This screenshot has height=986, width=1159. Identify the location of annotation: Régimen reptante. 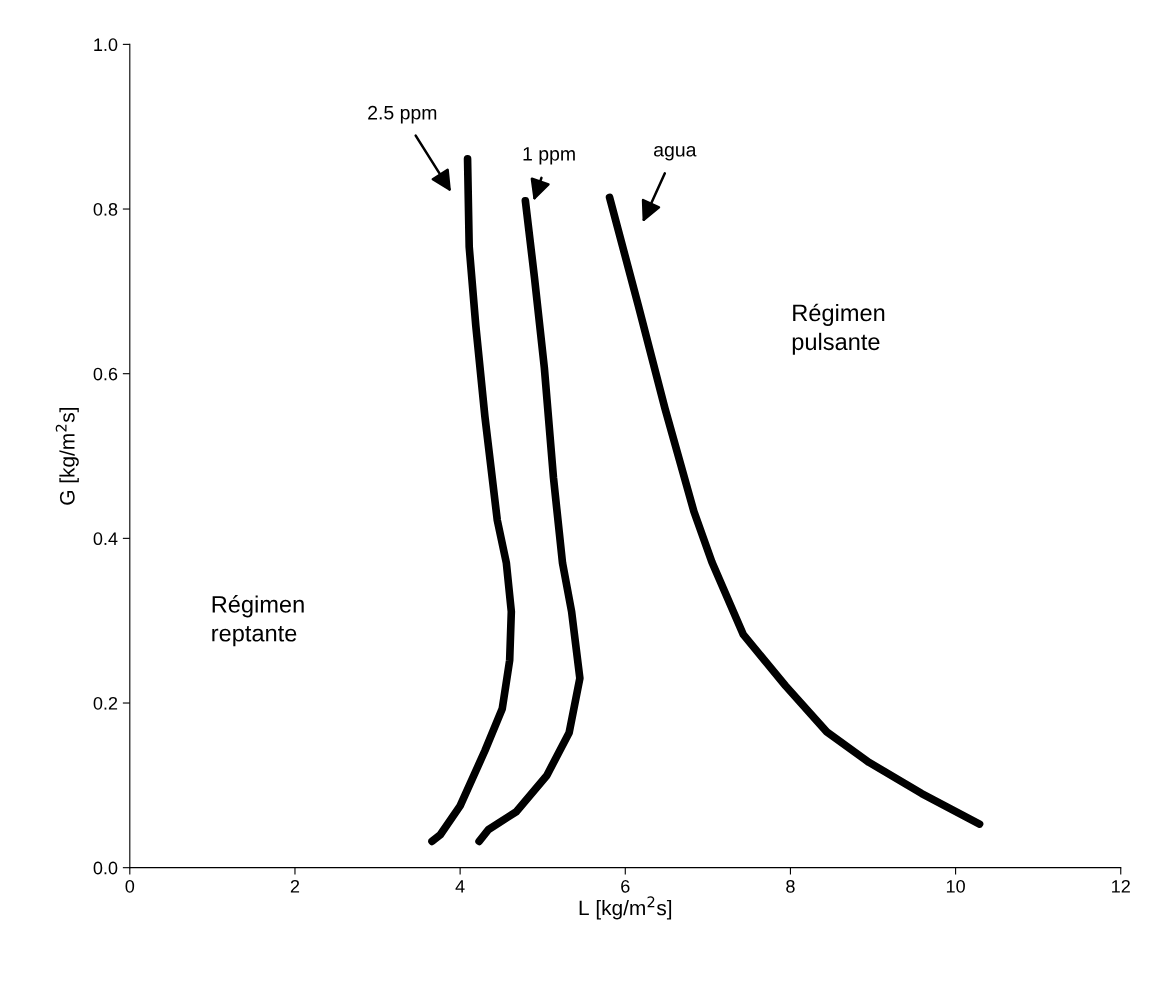
(258, 621).